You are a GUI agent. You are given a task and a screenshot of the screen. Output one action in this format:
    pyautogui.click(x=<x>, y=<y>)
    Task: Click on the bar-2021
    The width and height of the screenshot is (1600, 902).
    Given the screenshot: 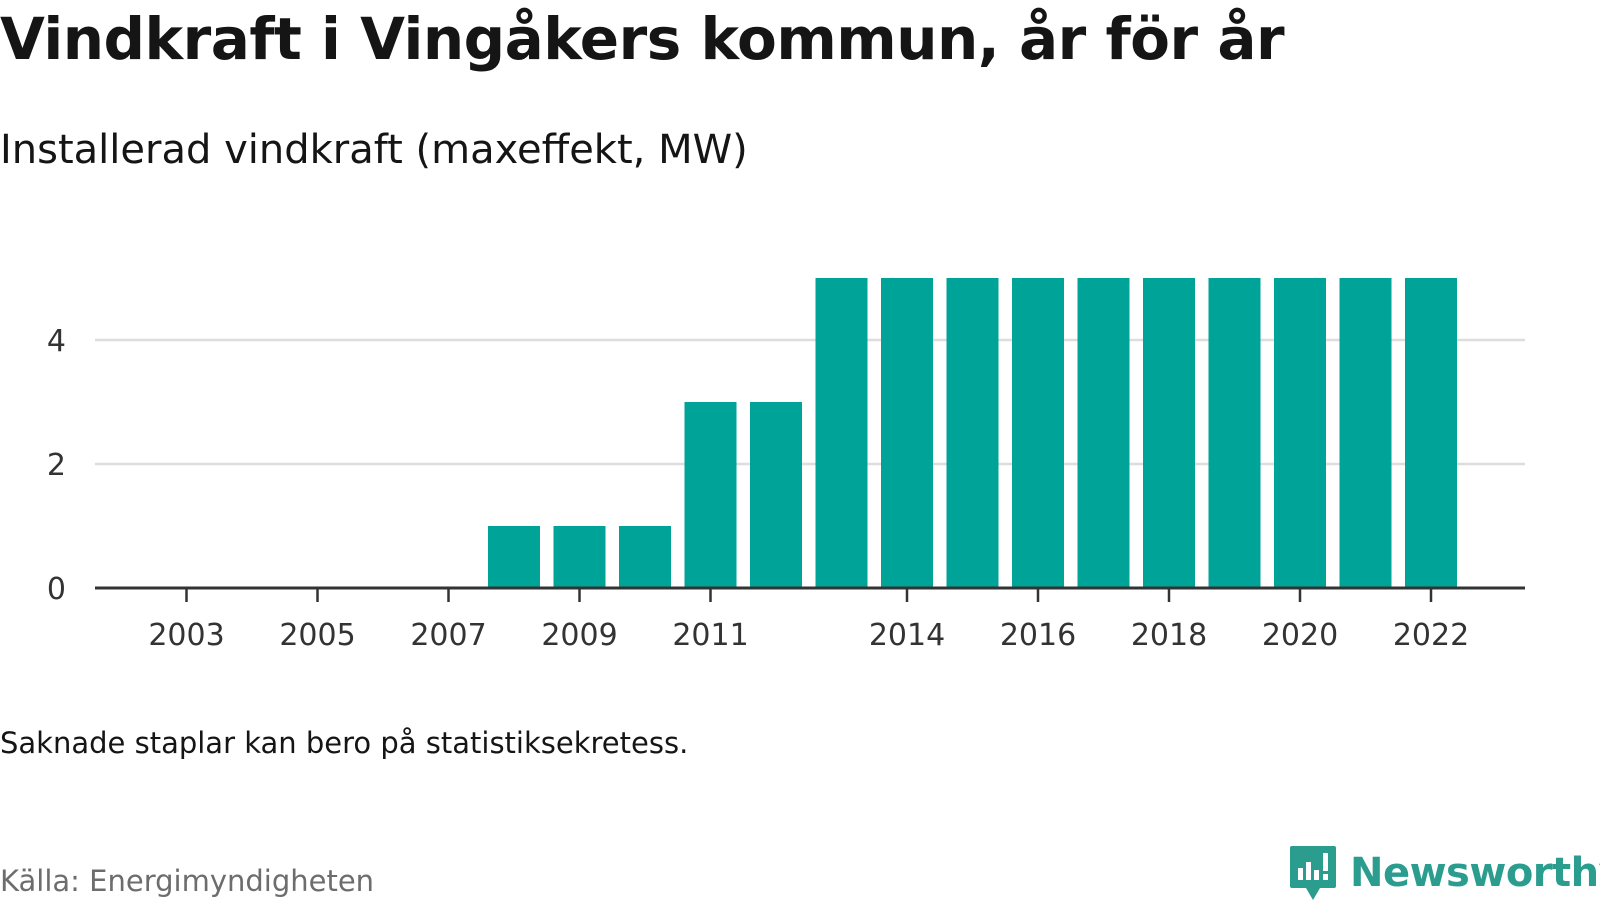 What is the action you would take?
    pyautogui.click(x=1365, y=433)
    